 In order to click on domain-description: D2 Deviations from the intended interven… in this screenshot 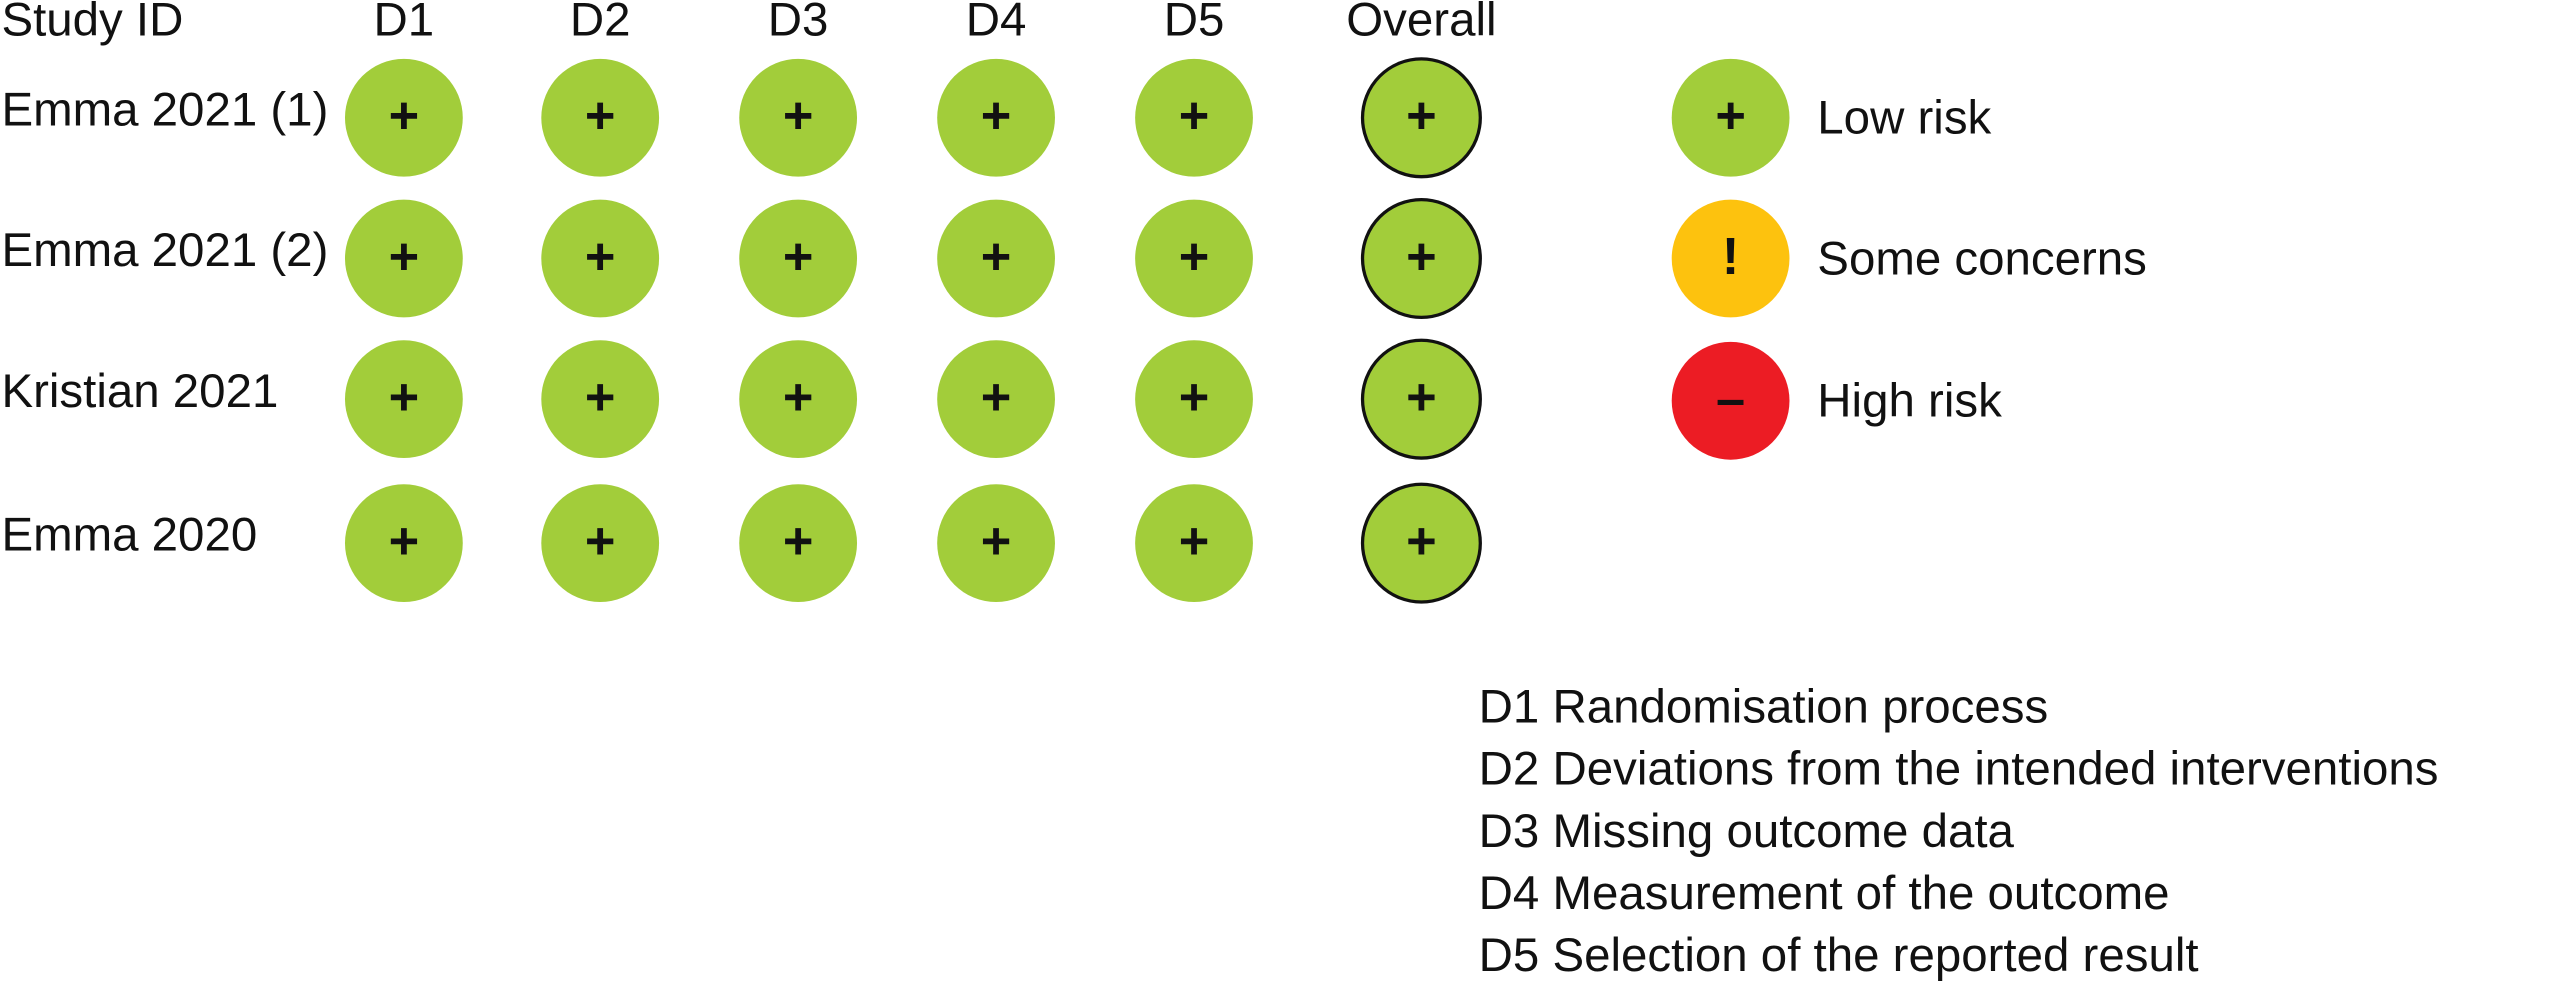, I will do `click(1959, 769)`.